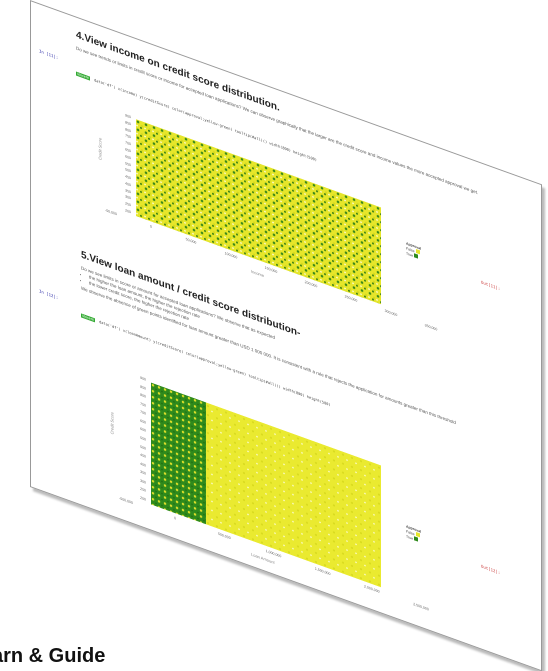 This screenshot has width=548, height=671. What do you see at coordinates (231, 255) in the screenshot?
I see `x-tick-label: 100,000` at bounding box center [231, 255].